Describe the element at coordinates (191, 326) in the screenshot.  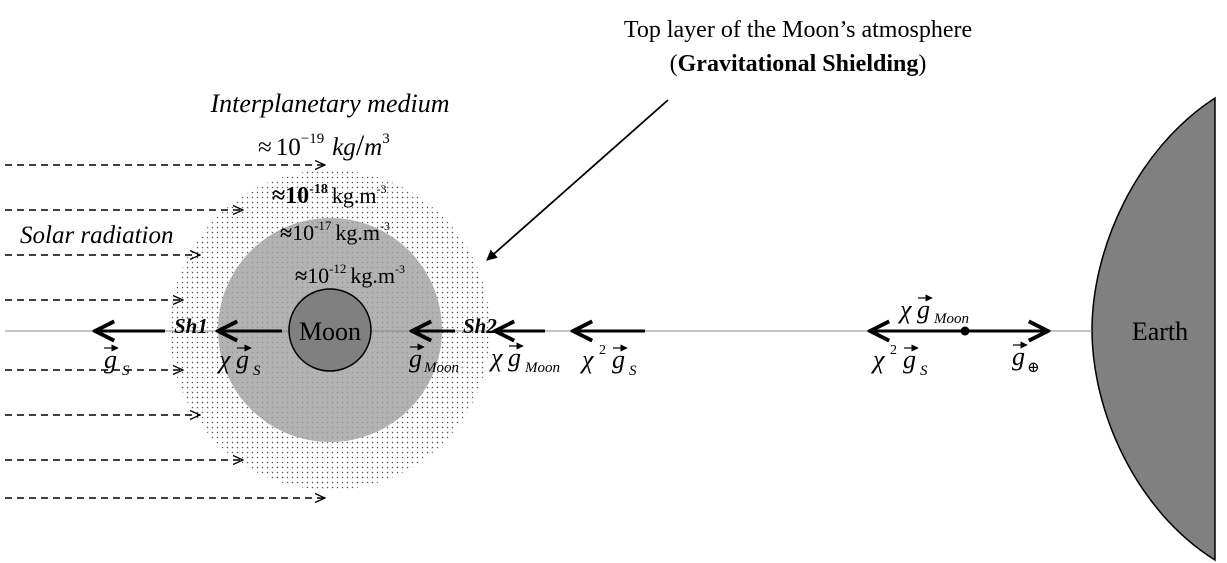
I see `sh1-label: Sh1` at that location.